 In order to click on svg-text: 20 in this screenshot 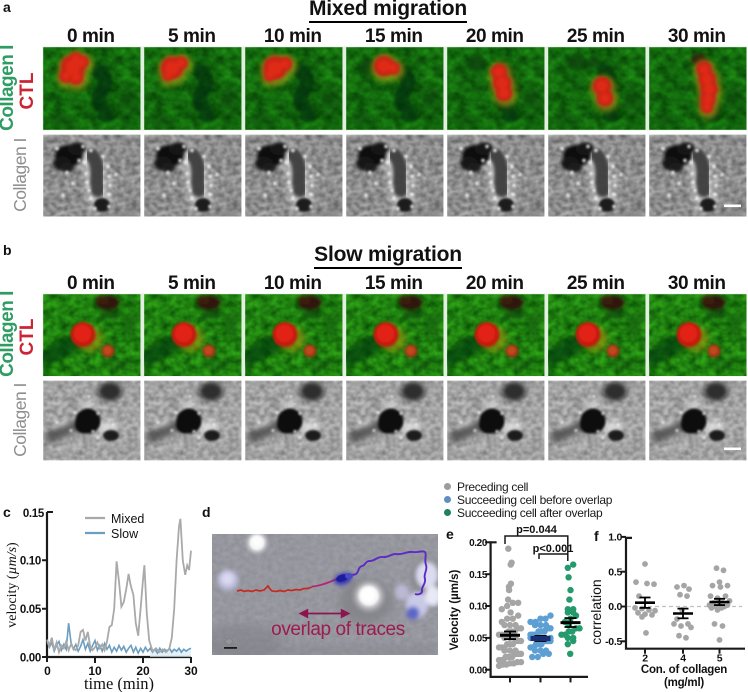, I will do `click(143, 671)`.